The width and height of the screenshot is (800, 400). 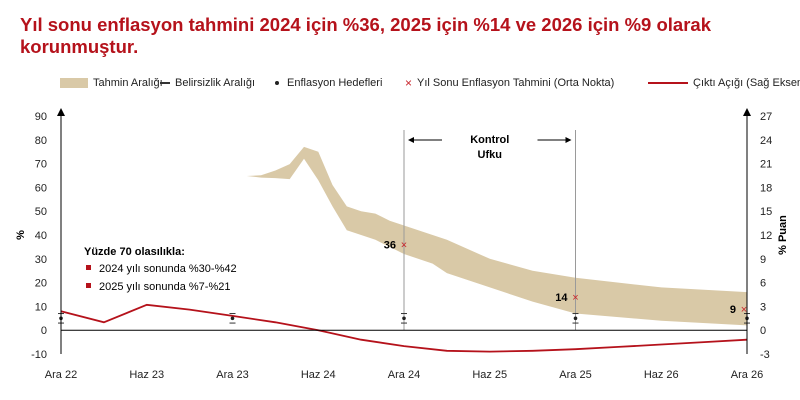 What do you see at coordinates (277, 83) in the screenshot?
I see `legend-swatch-targets` at bounding box center [277, 83].